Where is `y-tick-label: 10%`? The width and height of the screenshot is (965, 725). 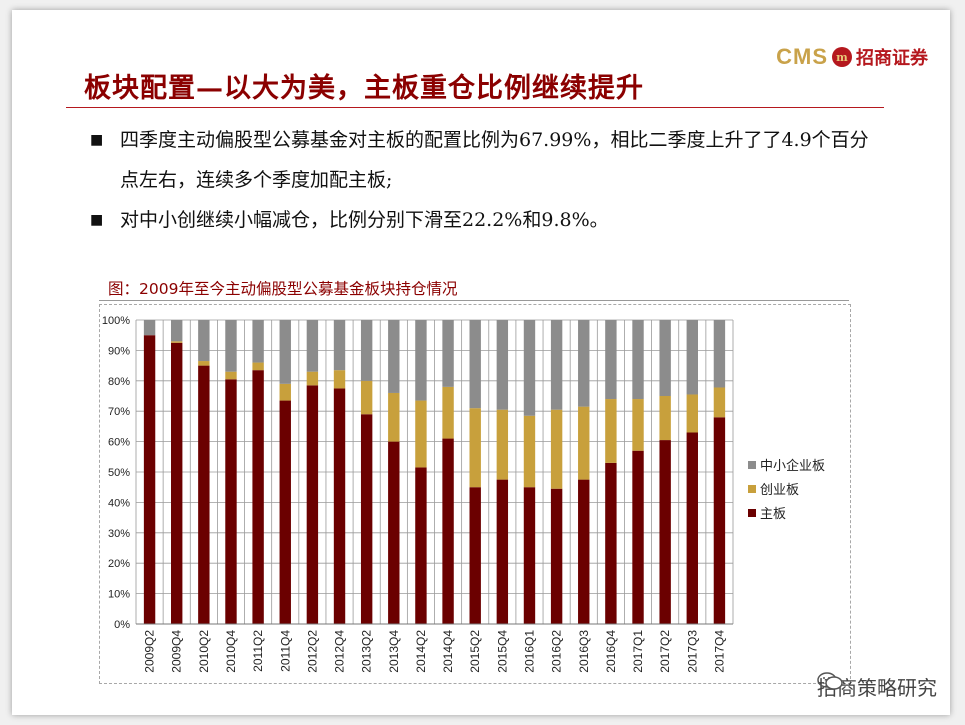 y-tick-label: 10% is located at coordinates (119, 595).